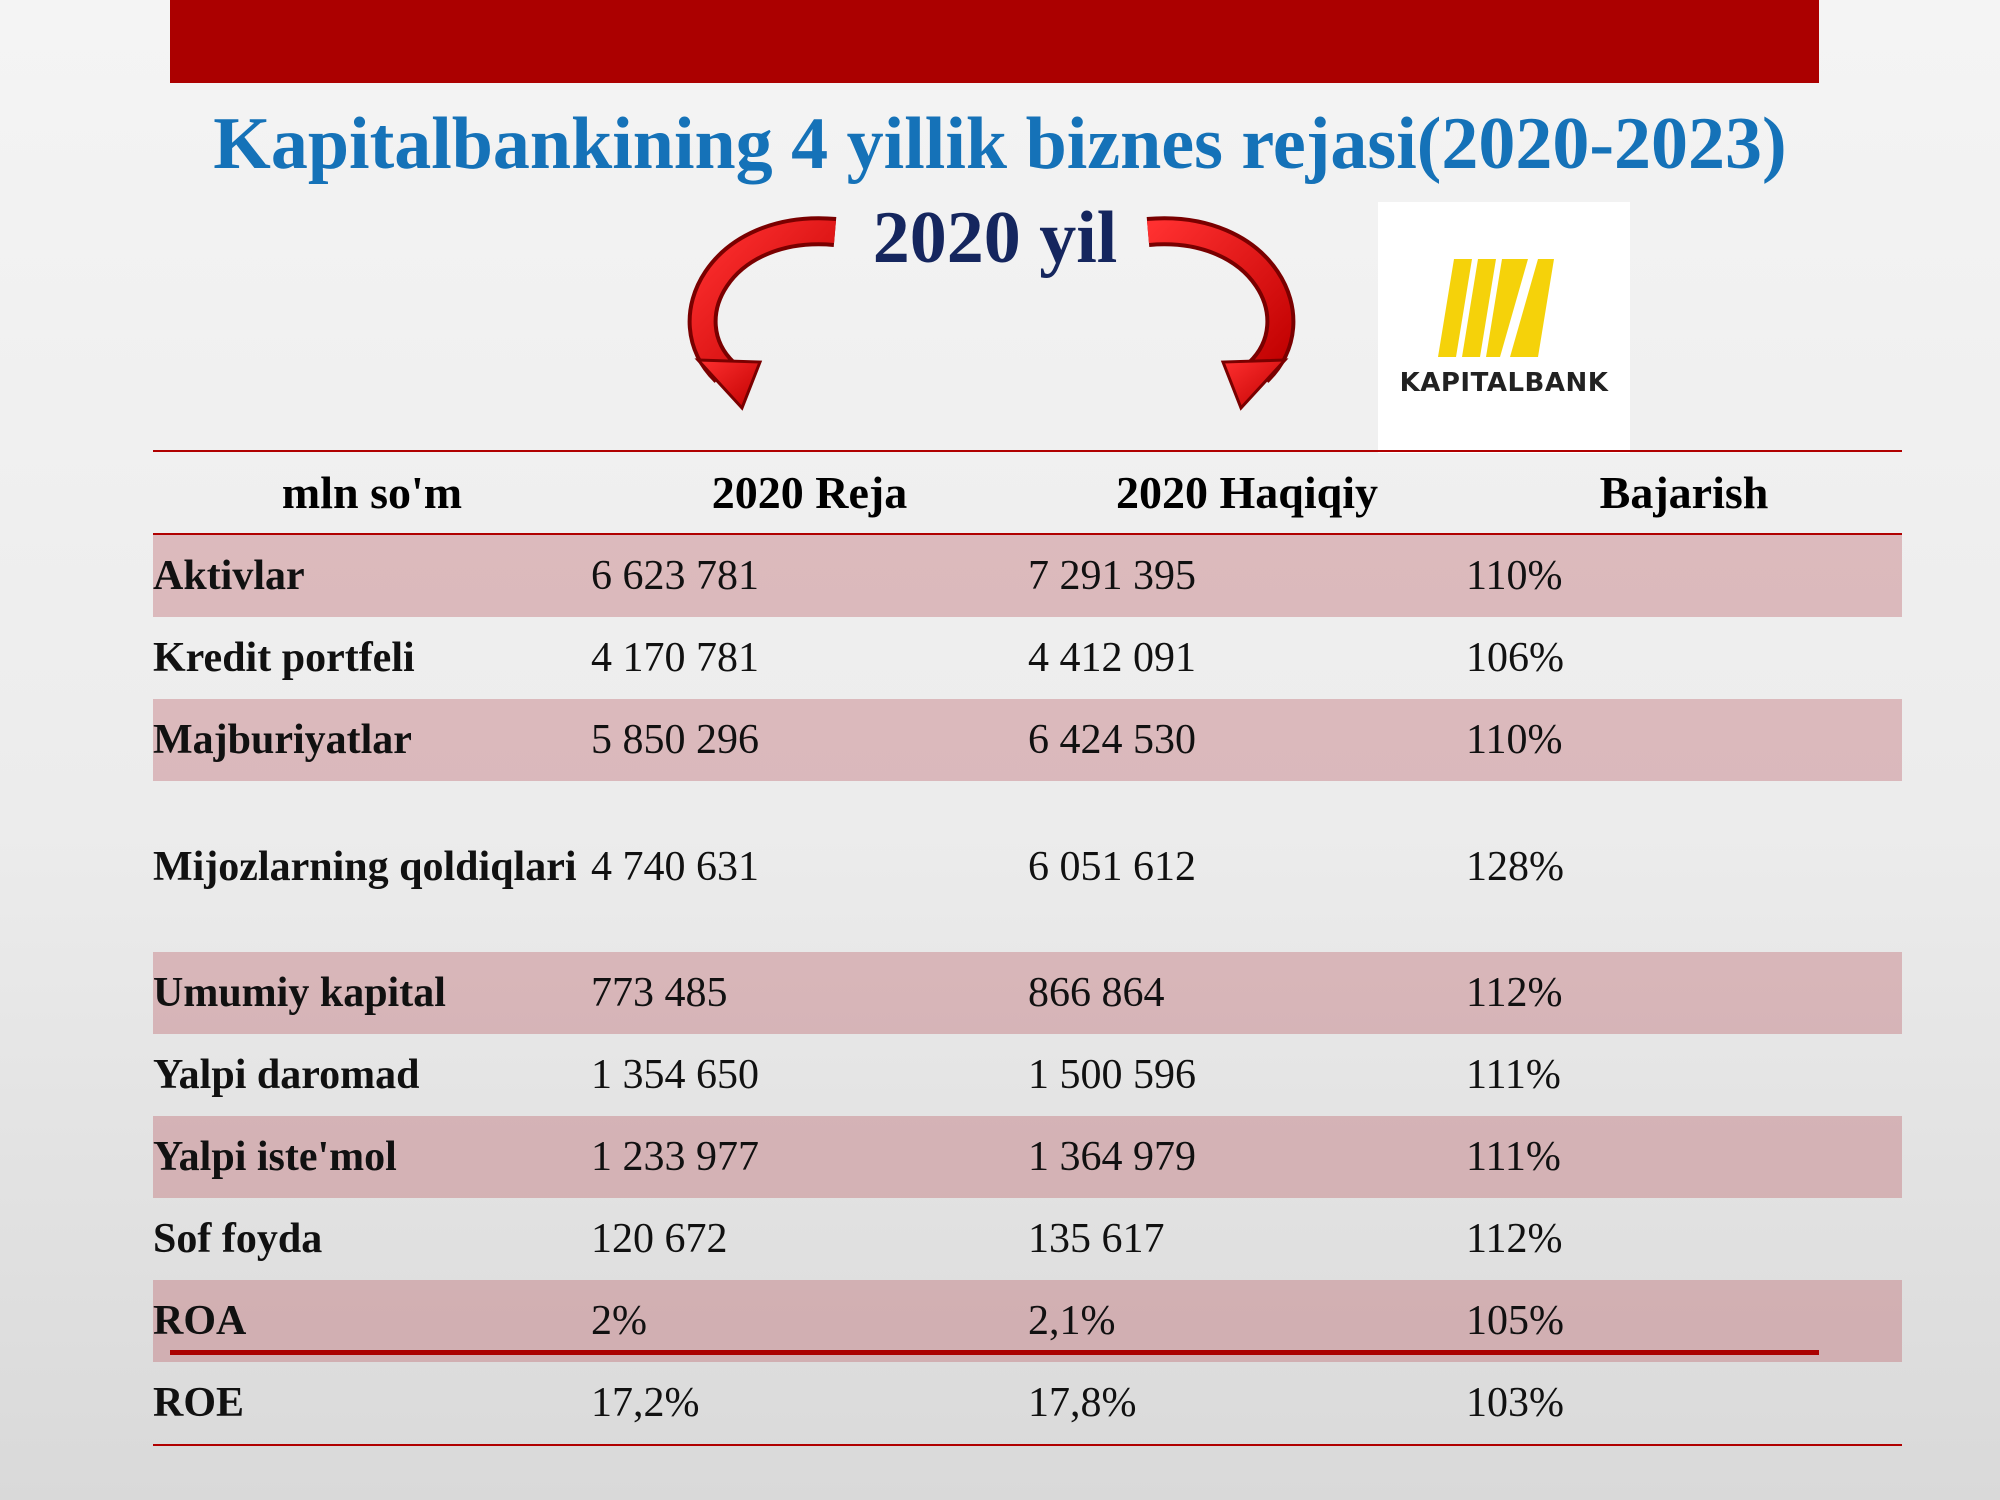 The image size is (2000, 1500). Describe the element at coordinates (995, 238) in the screenshot. I see `subtitle: 2020 yil` at that location.